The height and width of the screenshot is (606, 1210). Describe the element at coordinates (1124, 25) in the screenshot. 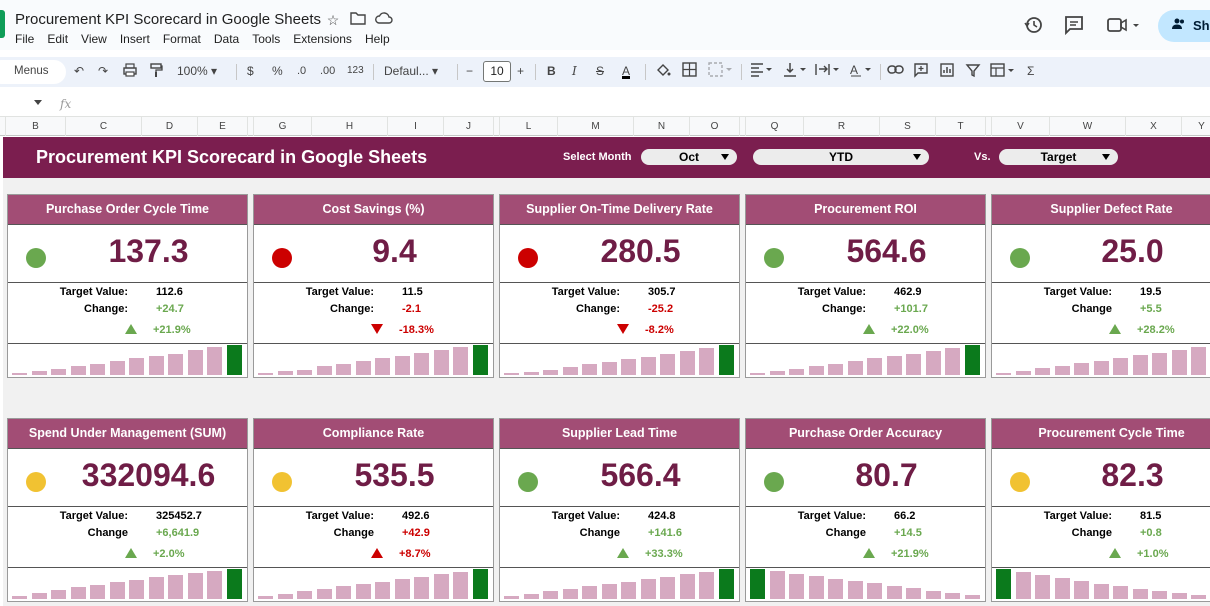

I see `meet-icon` at that location.